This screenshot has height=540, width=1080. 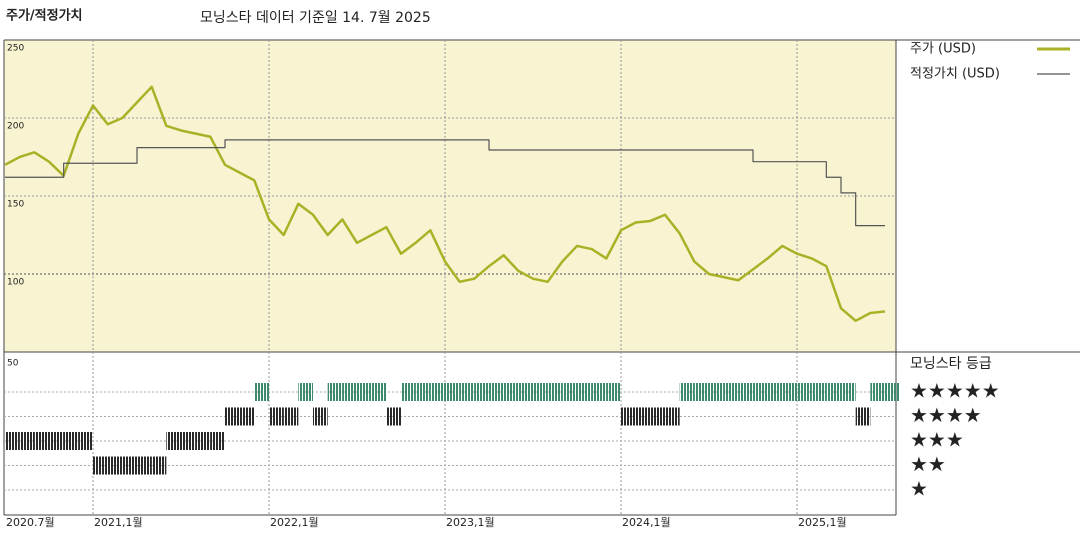 I want to click on rating-label: ★, so click(x=919, y=489).